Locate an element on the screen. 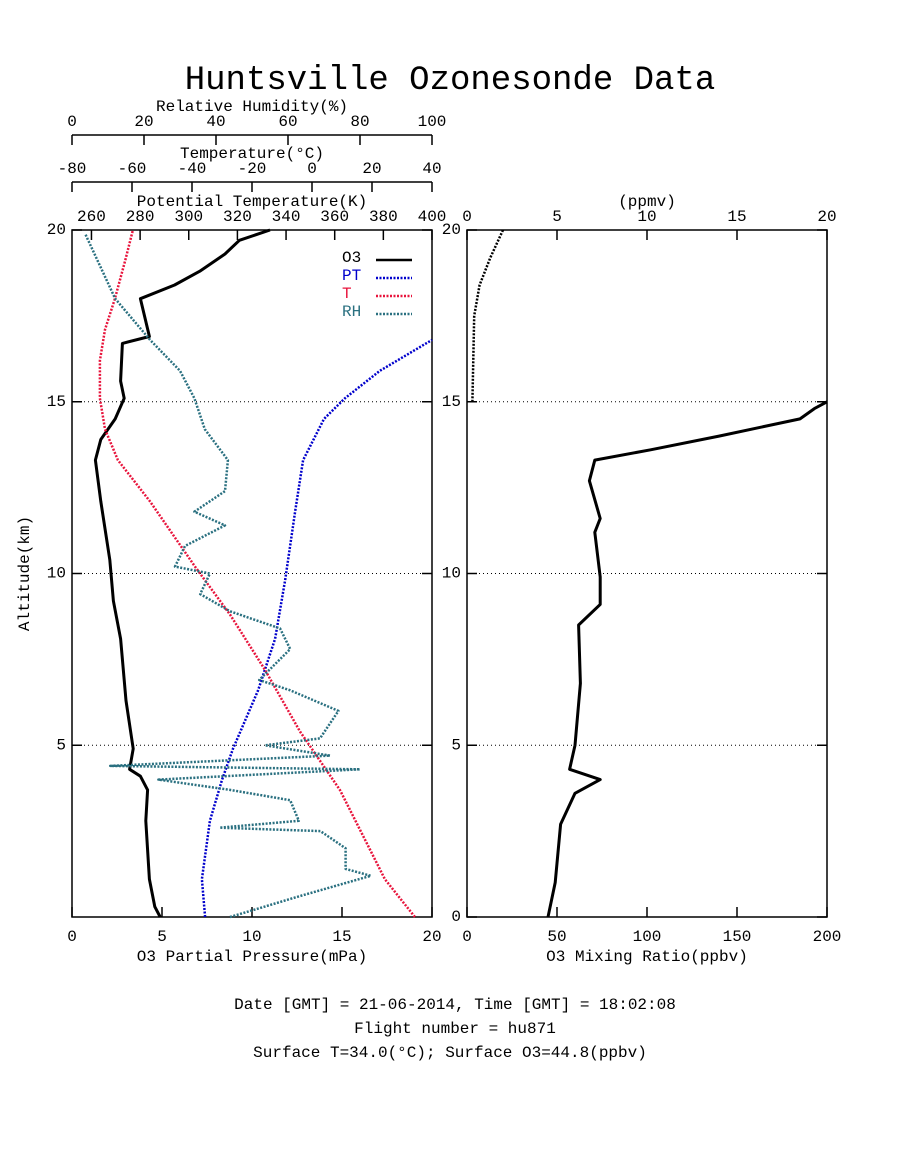 This screenshot has height=1150, width=900. footer-line: Flight number = hu871 is located at coordinates (455, 1029).